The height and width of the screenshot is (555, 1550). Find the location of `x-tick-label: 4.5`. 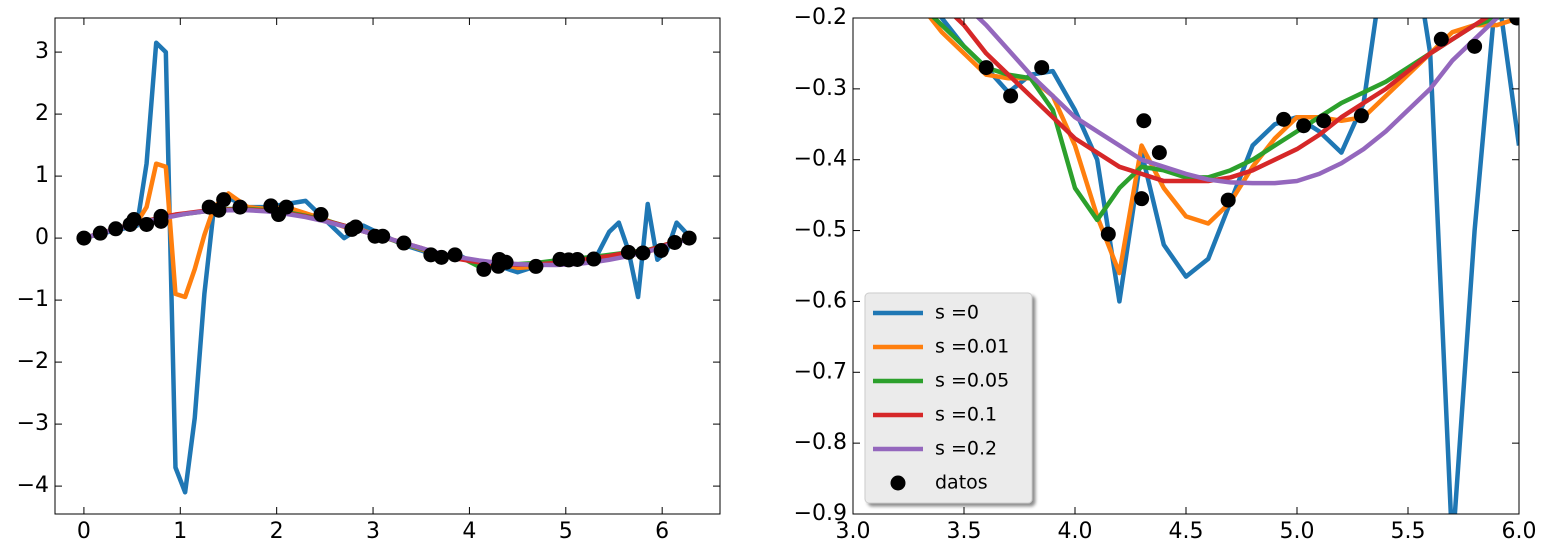

x-tick-label: 4.5 is located at coordinates (1186, 531).